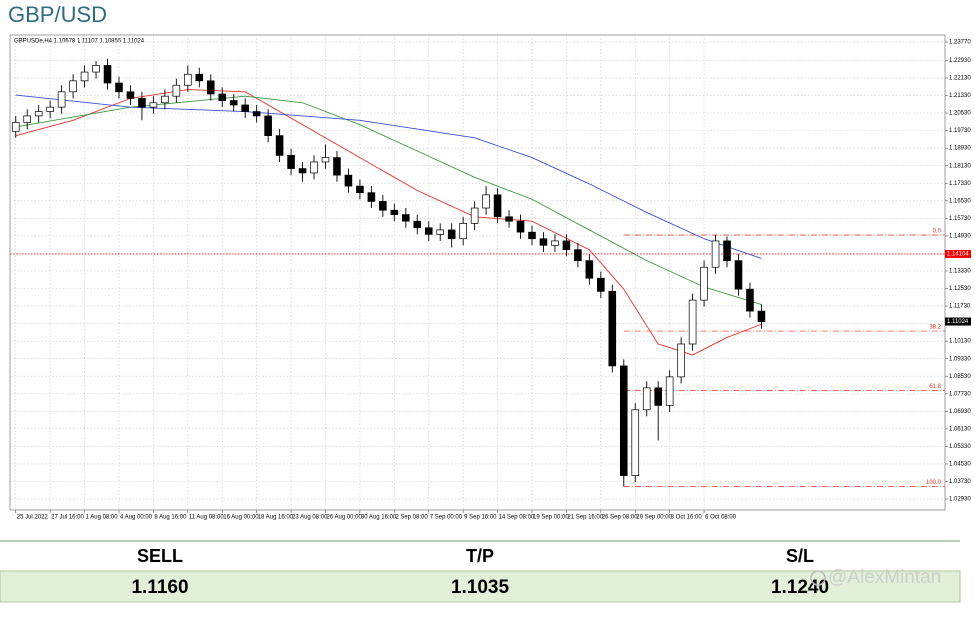  I want to click on table-row-bg, so click(480, 586).